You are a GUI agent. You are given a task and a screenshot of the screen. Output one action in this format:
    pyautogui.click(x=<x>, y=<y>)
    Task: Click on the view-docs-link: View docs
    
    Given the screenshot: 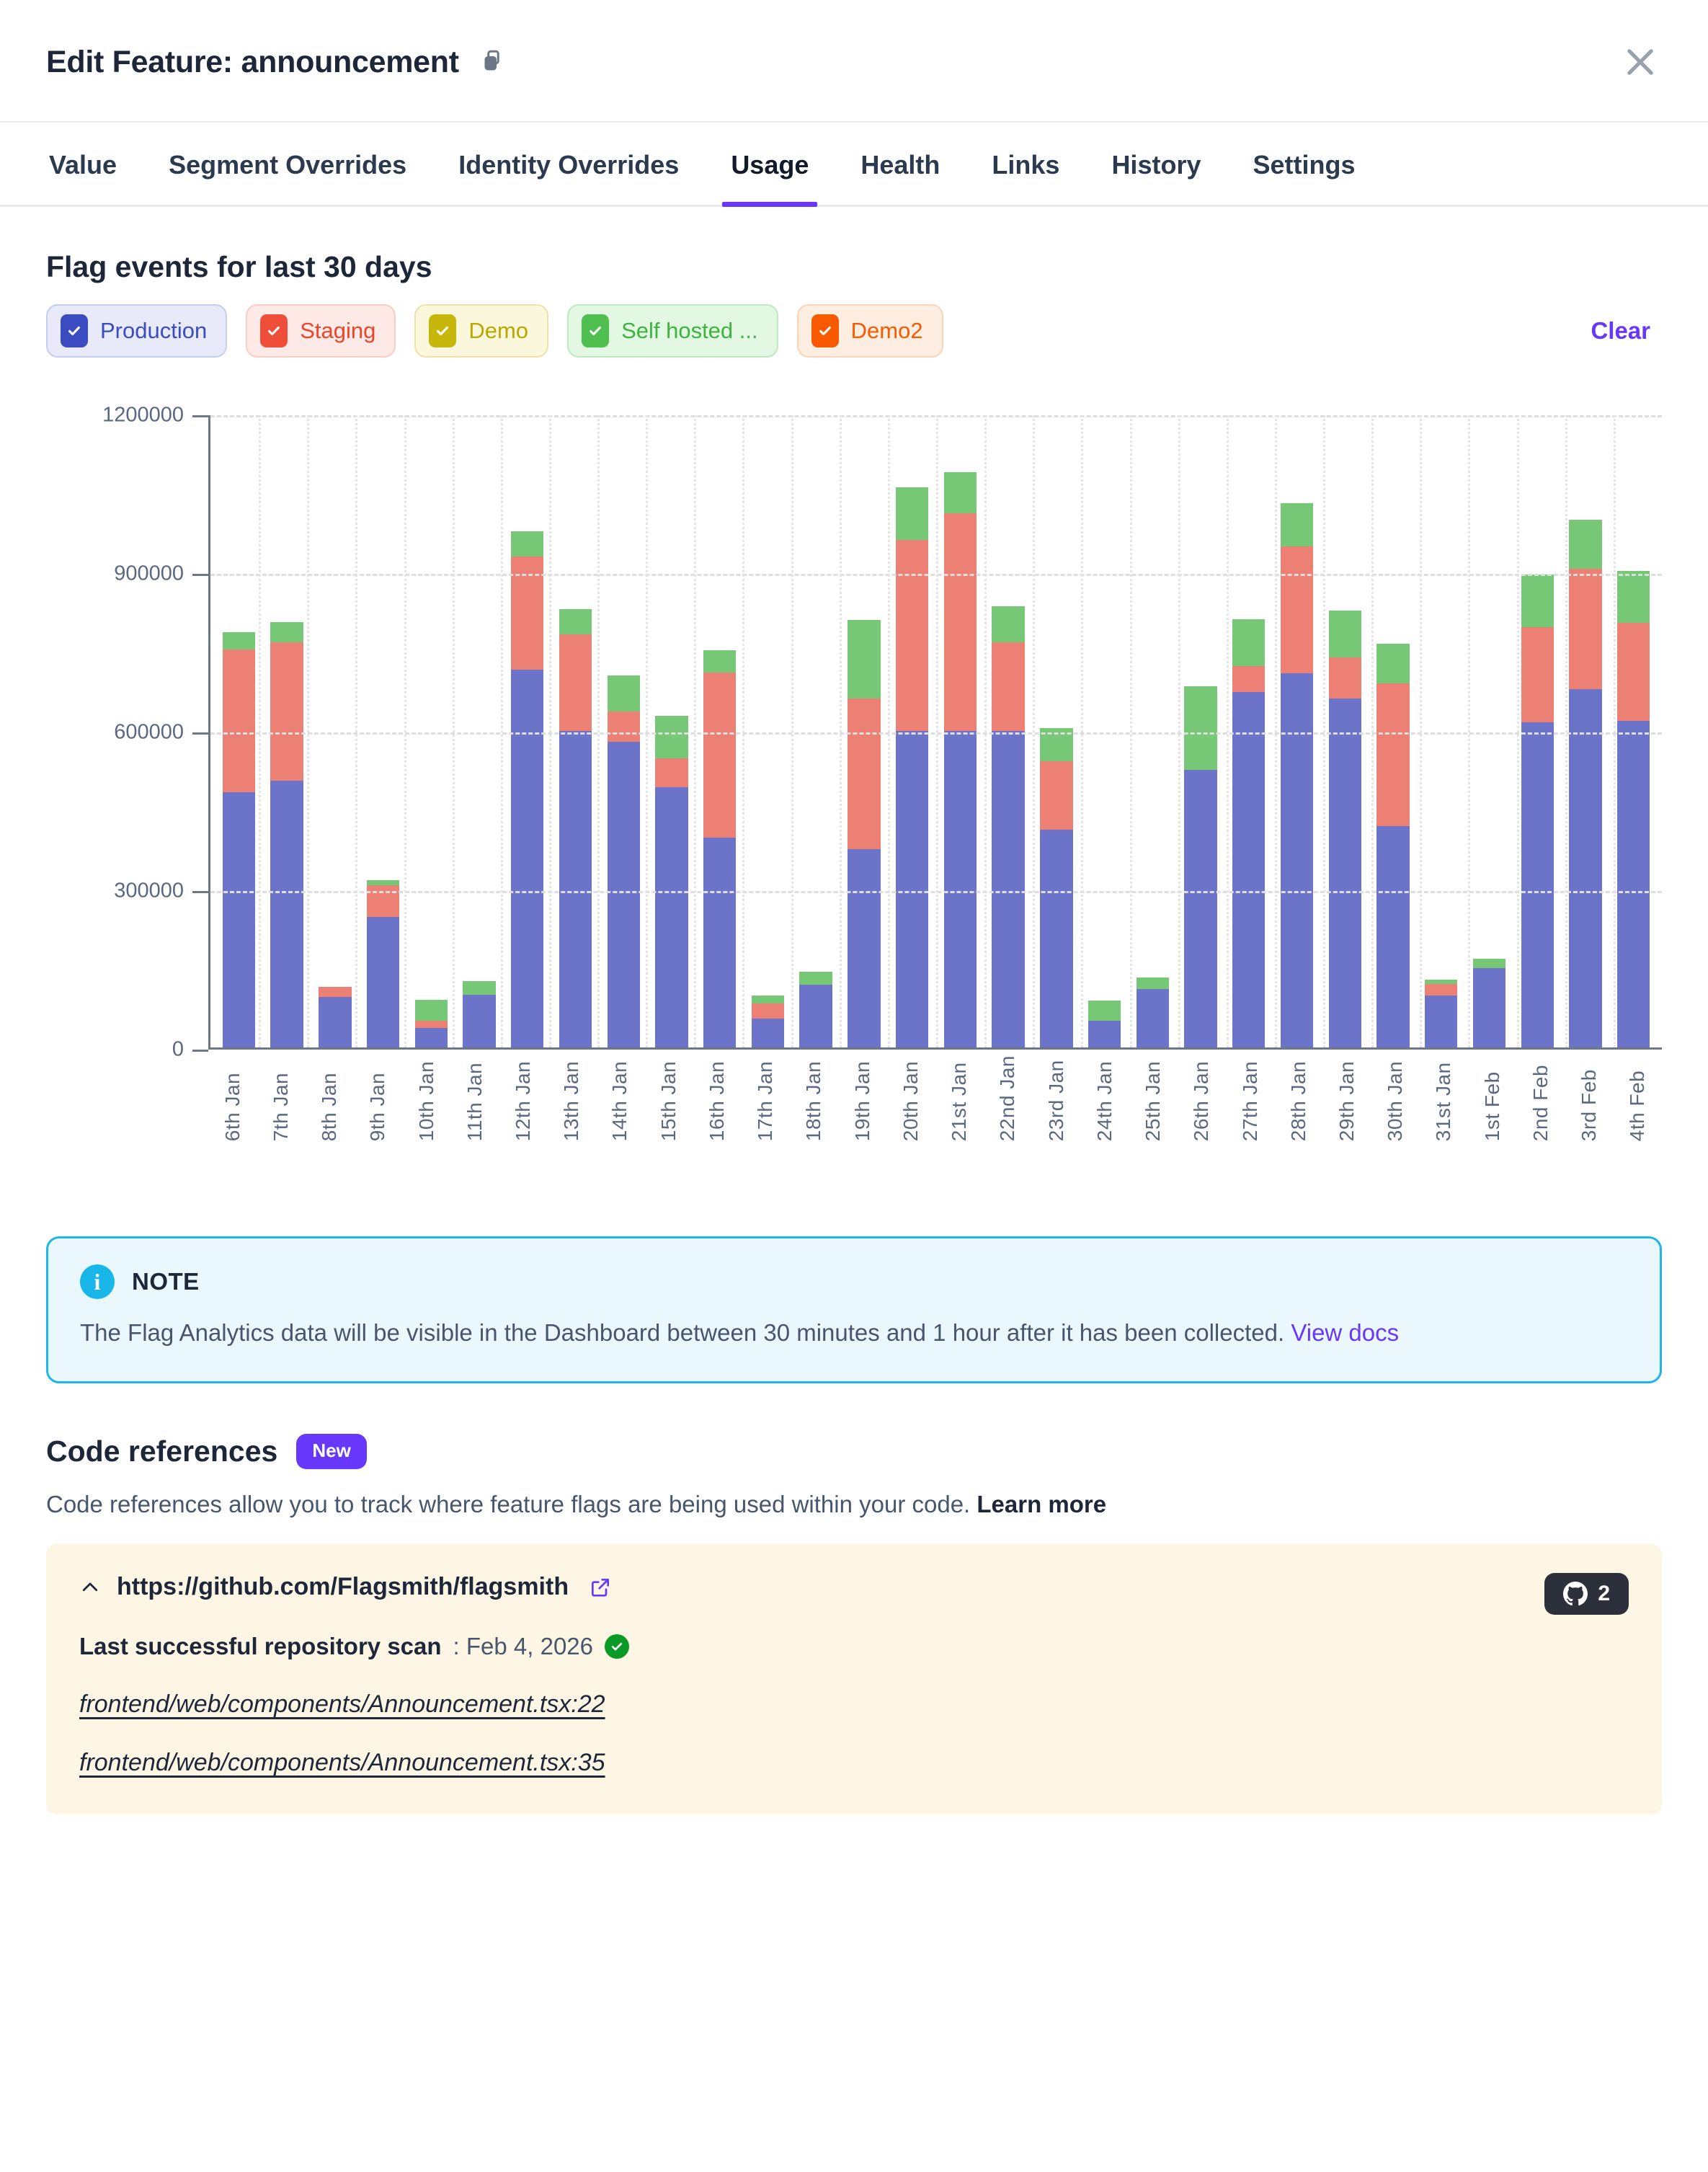 What is the action you would take?
    pyautogui.click(x=1345, y=1333)
    